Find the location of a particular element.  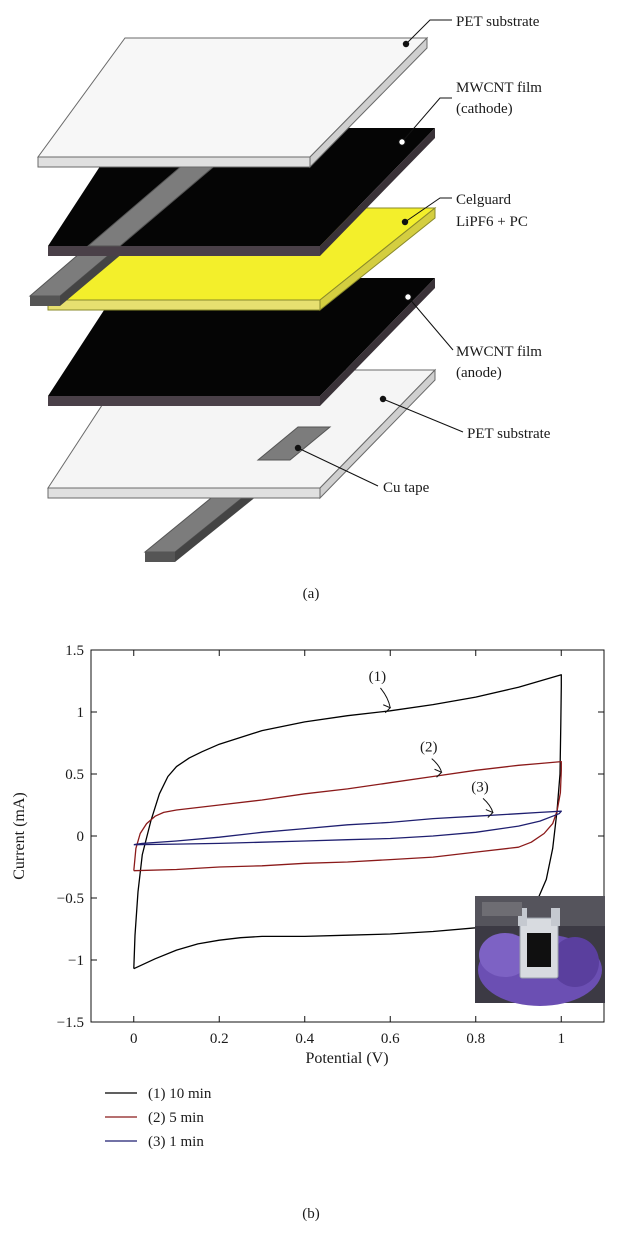

curve-markers: (1) (2) (3) is located at coordinates (431, 743).